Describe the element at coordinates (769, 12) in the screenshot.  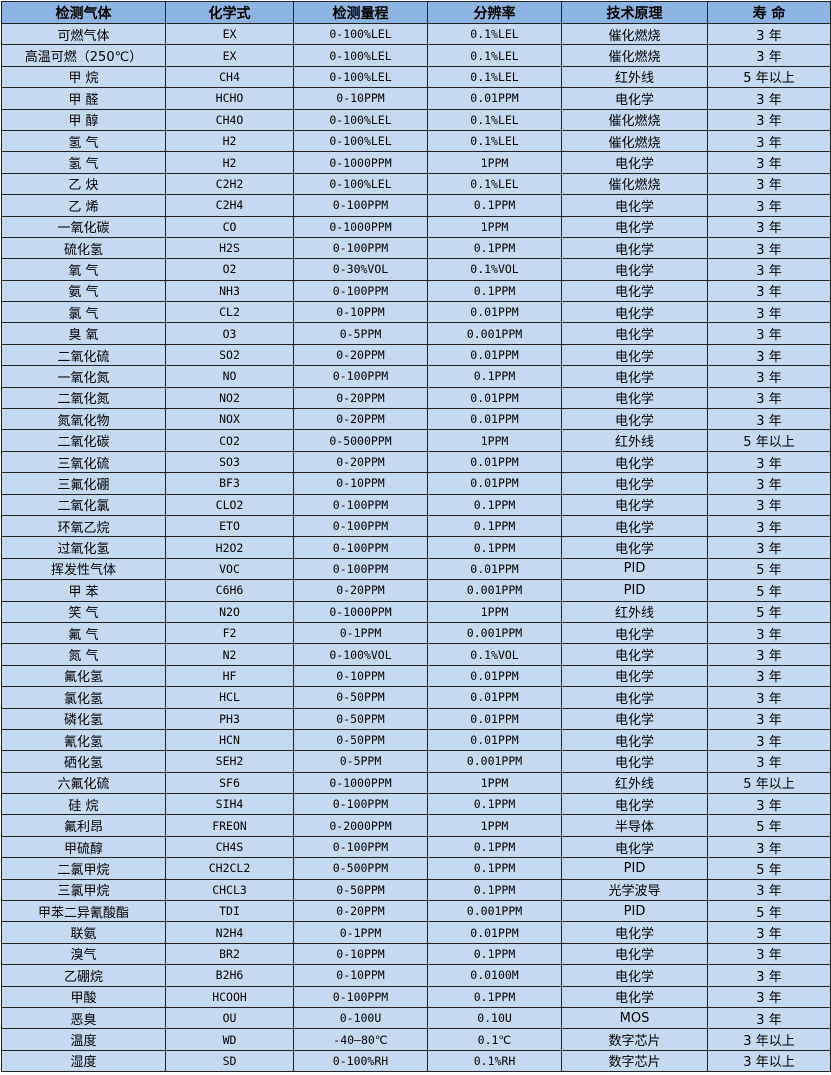
I see `column-header-lifespan: 寿 命` at that location.